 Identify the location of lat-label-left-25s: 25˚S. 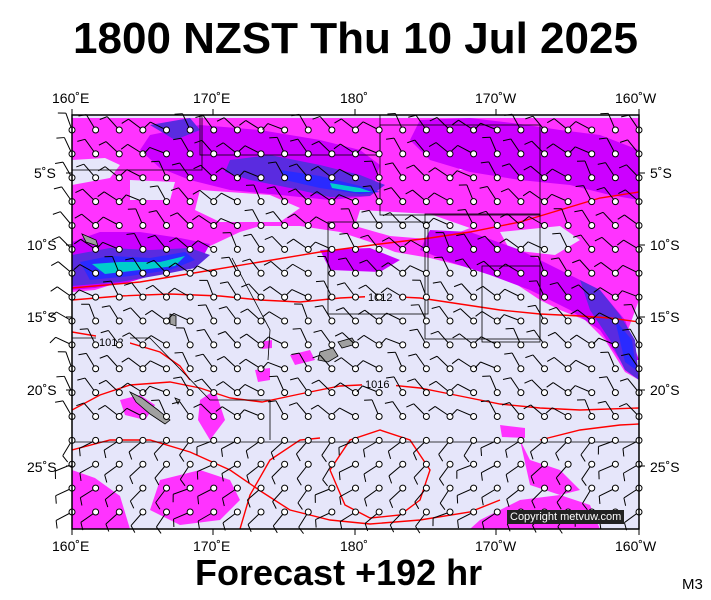
(42, 467).